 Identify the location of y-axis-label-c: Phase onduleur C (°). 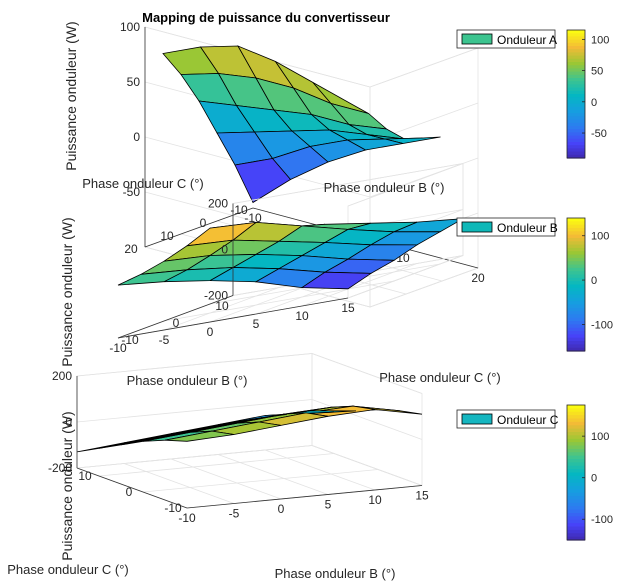
(68, 569).